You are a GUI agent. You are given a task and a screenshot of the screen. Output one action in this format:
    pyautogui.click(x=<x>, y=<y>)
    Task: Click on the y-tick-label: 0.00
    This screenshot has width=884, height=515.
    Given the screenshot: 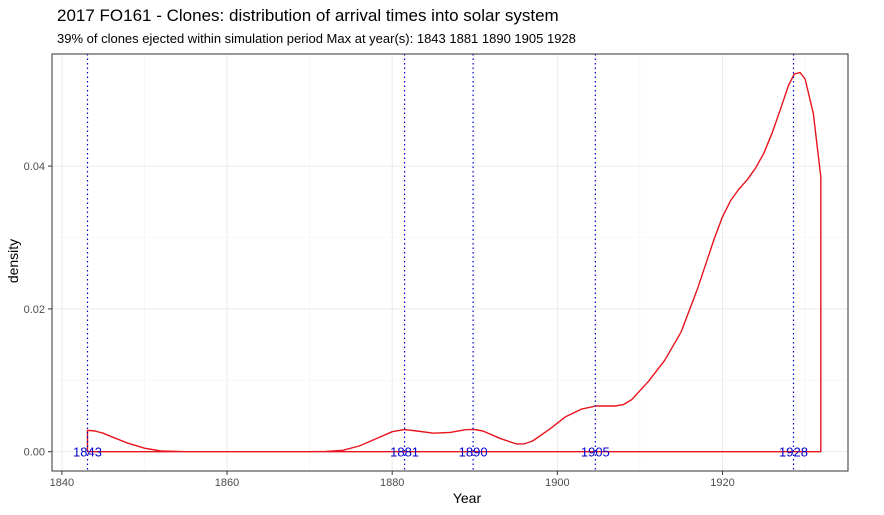 What is the action you would take?
    pyautogui.click(x=34, y=453)
    